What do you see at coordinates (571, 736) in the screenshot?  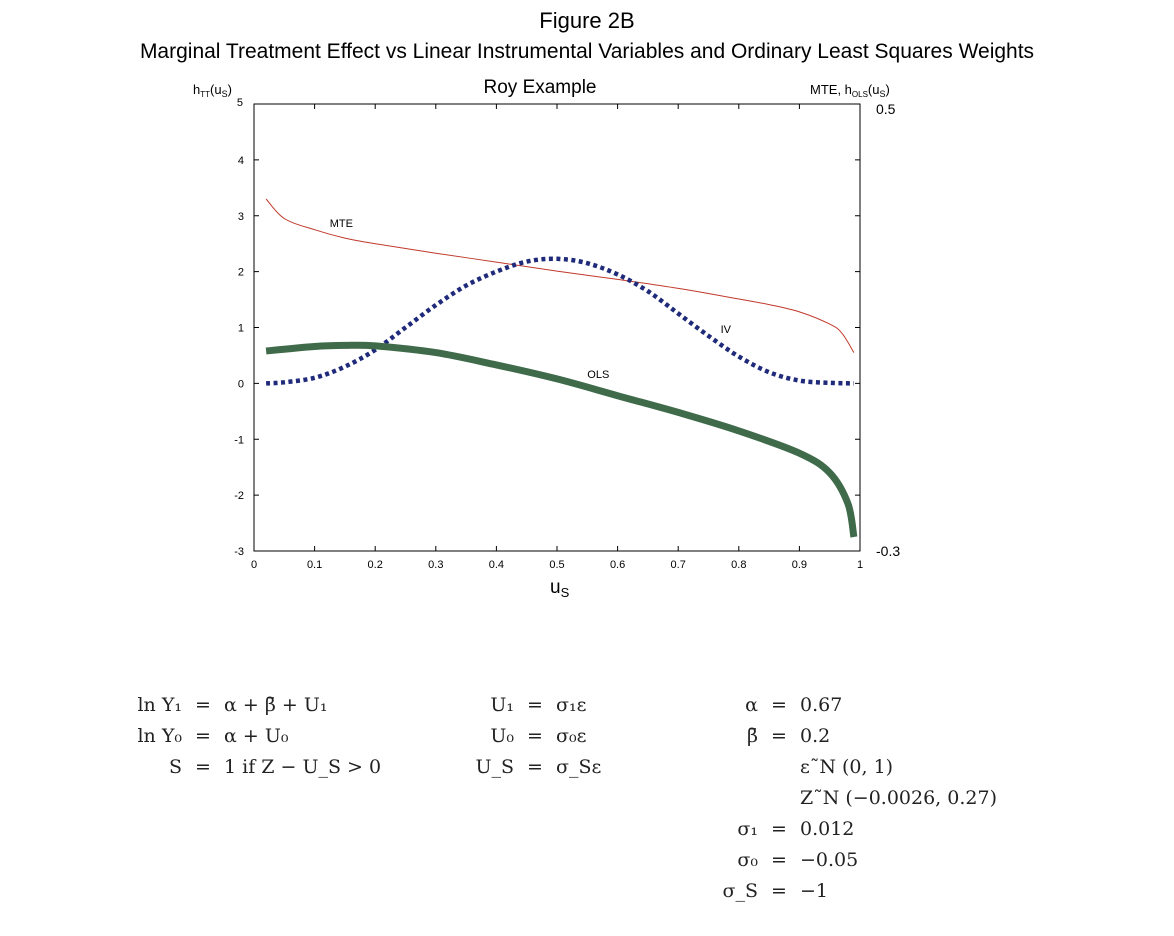 I see `equation-rhs: σ₀ε` at bounding box center [571, 736].